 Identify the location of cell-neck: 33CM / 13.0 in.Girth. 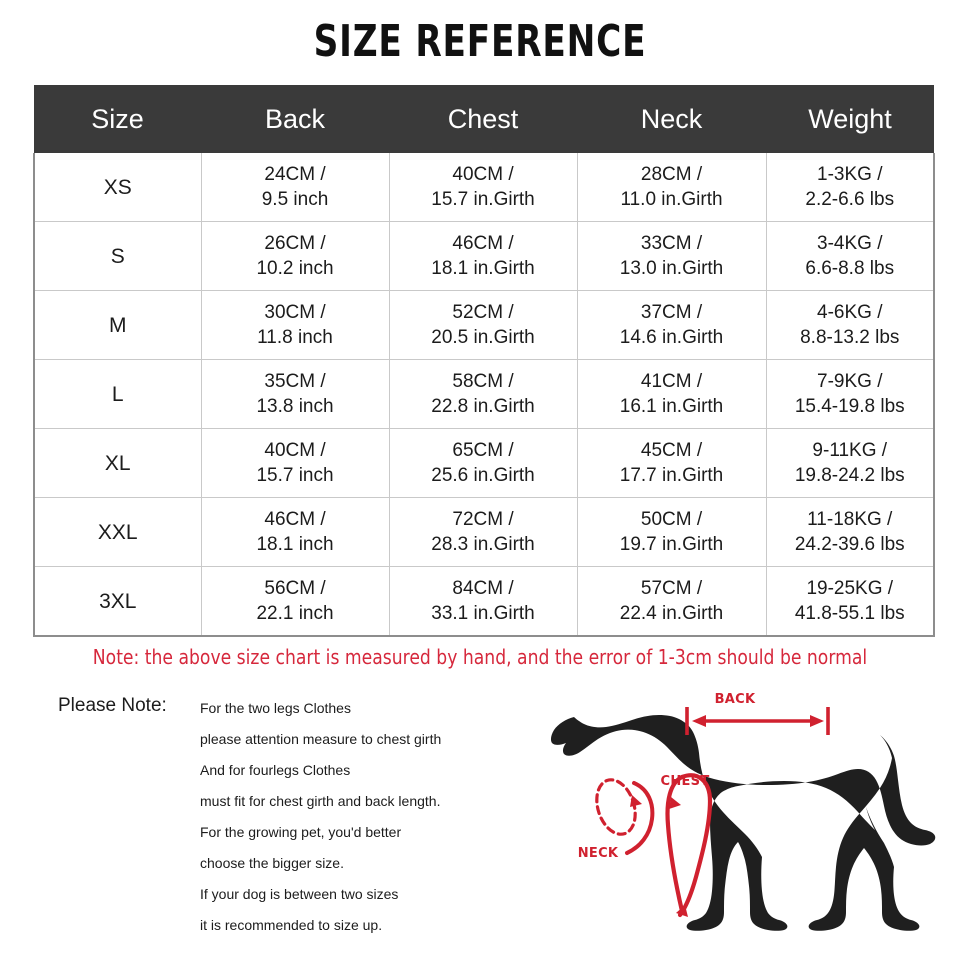
(672, 256).